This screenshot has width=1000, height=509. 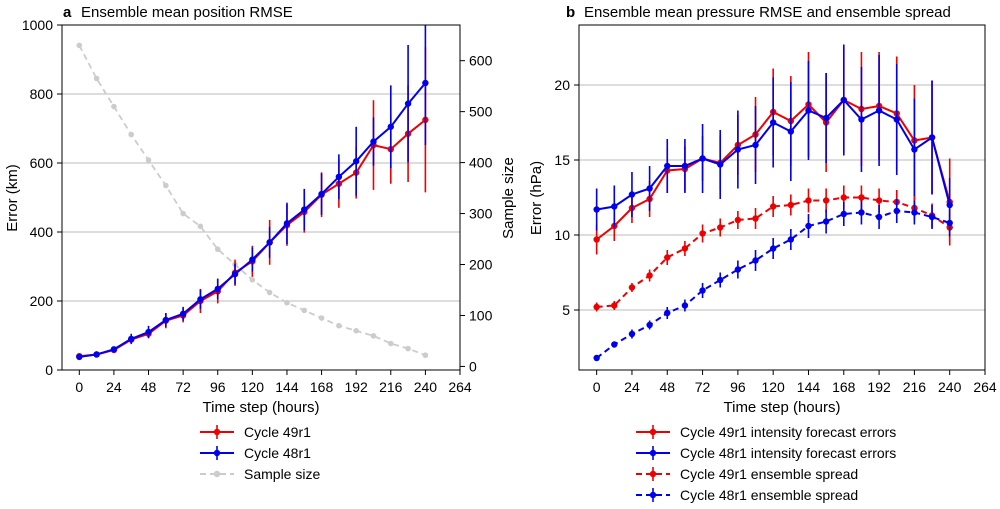 What do you see at coordinates (218, 387) in the screenshot?
I see `panel-a-x-tick-label-96: 96` at bounding box center [218, 387].